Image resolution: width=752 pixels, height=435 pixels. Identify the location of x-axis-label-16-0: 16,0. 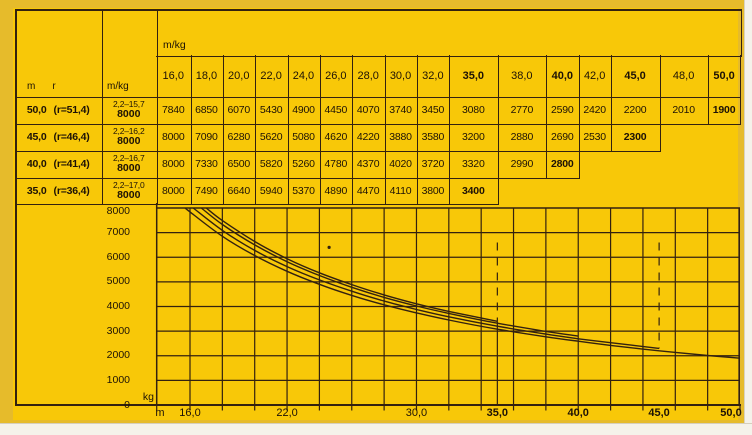
(190, 413).